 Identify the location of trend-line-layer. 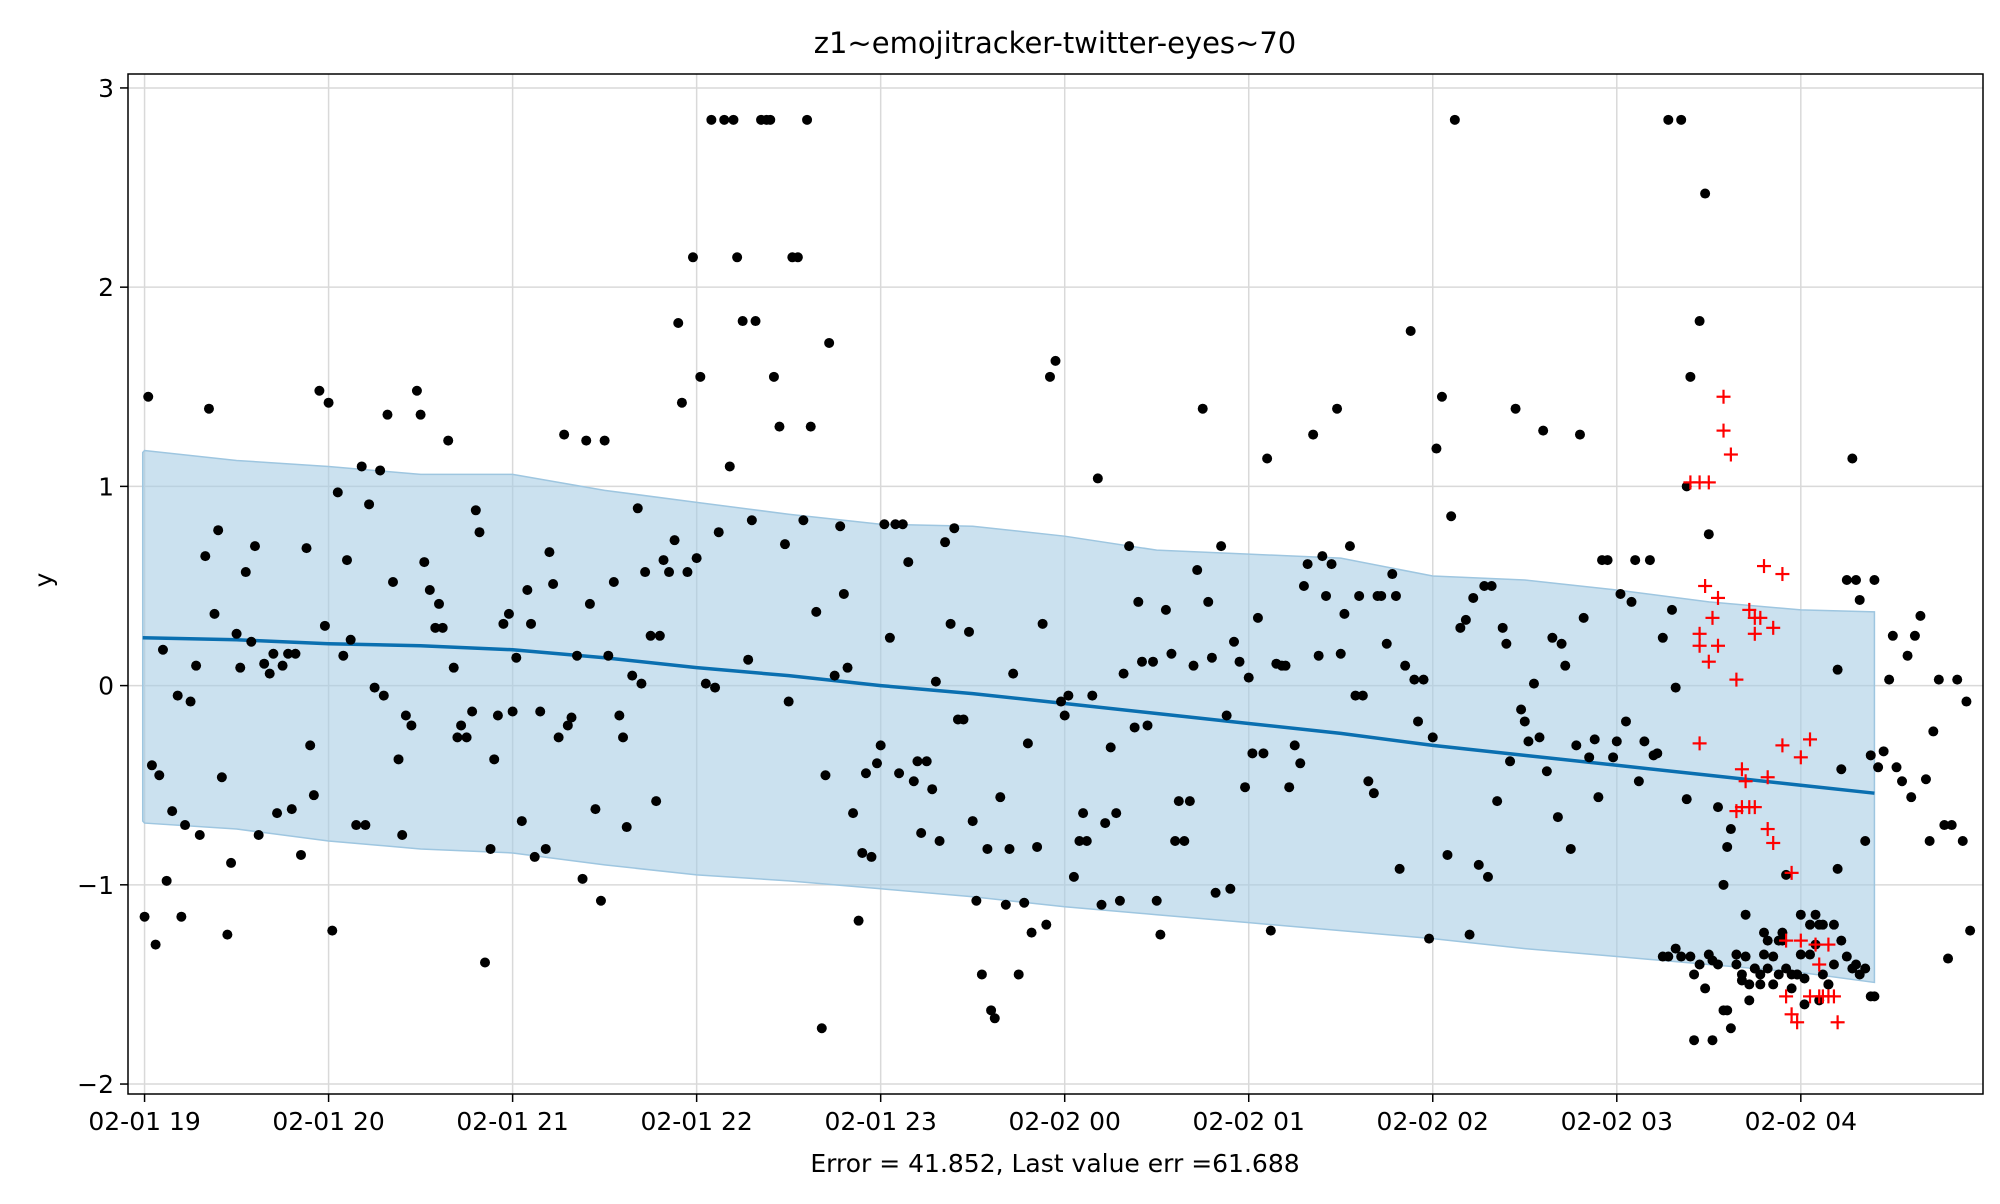
(1008, 715).